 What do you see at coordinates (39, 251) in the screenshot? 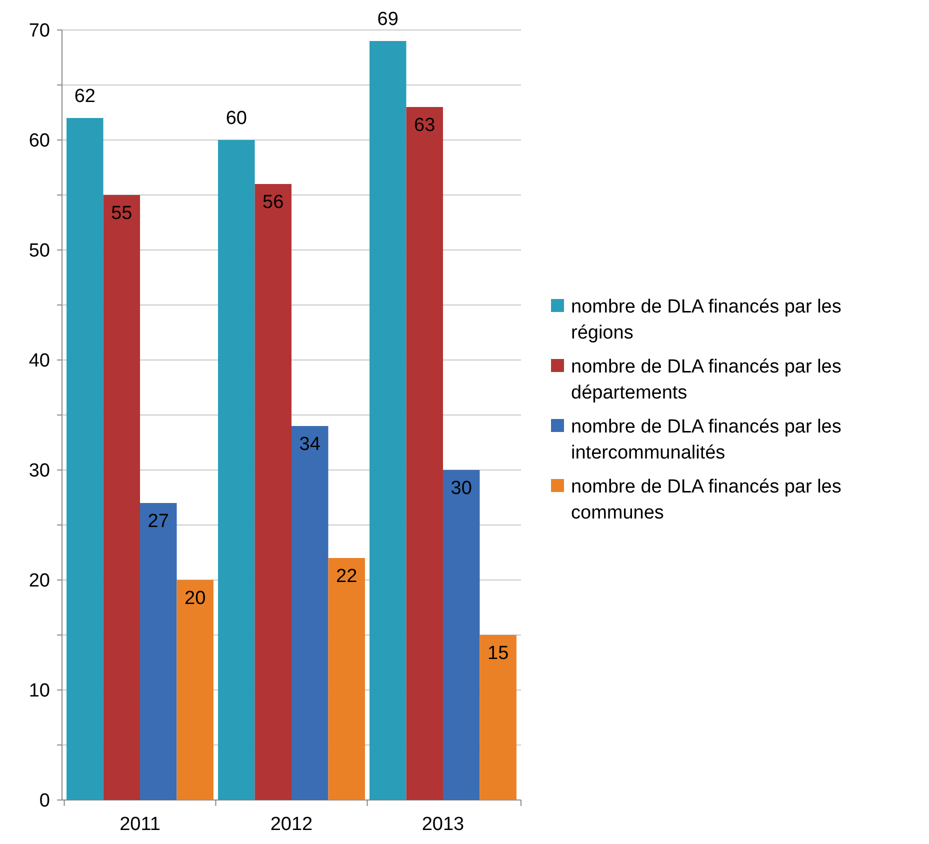
I see `y-tick-label: 50` at bounding box center [39, 251].